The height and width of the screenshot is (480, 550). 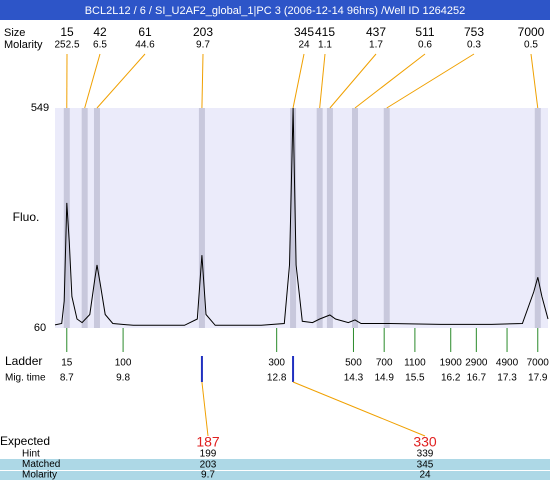 I want to click on molarity-band, so click(x=275, y=475).